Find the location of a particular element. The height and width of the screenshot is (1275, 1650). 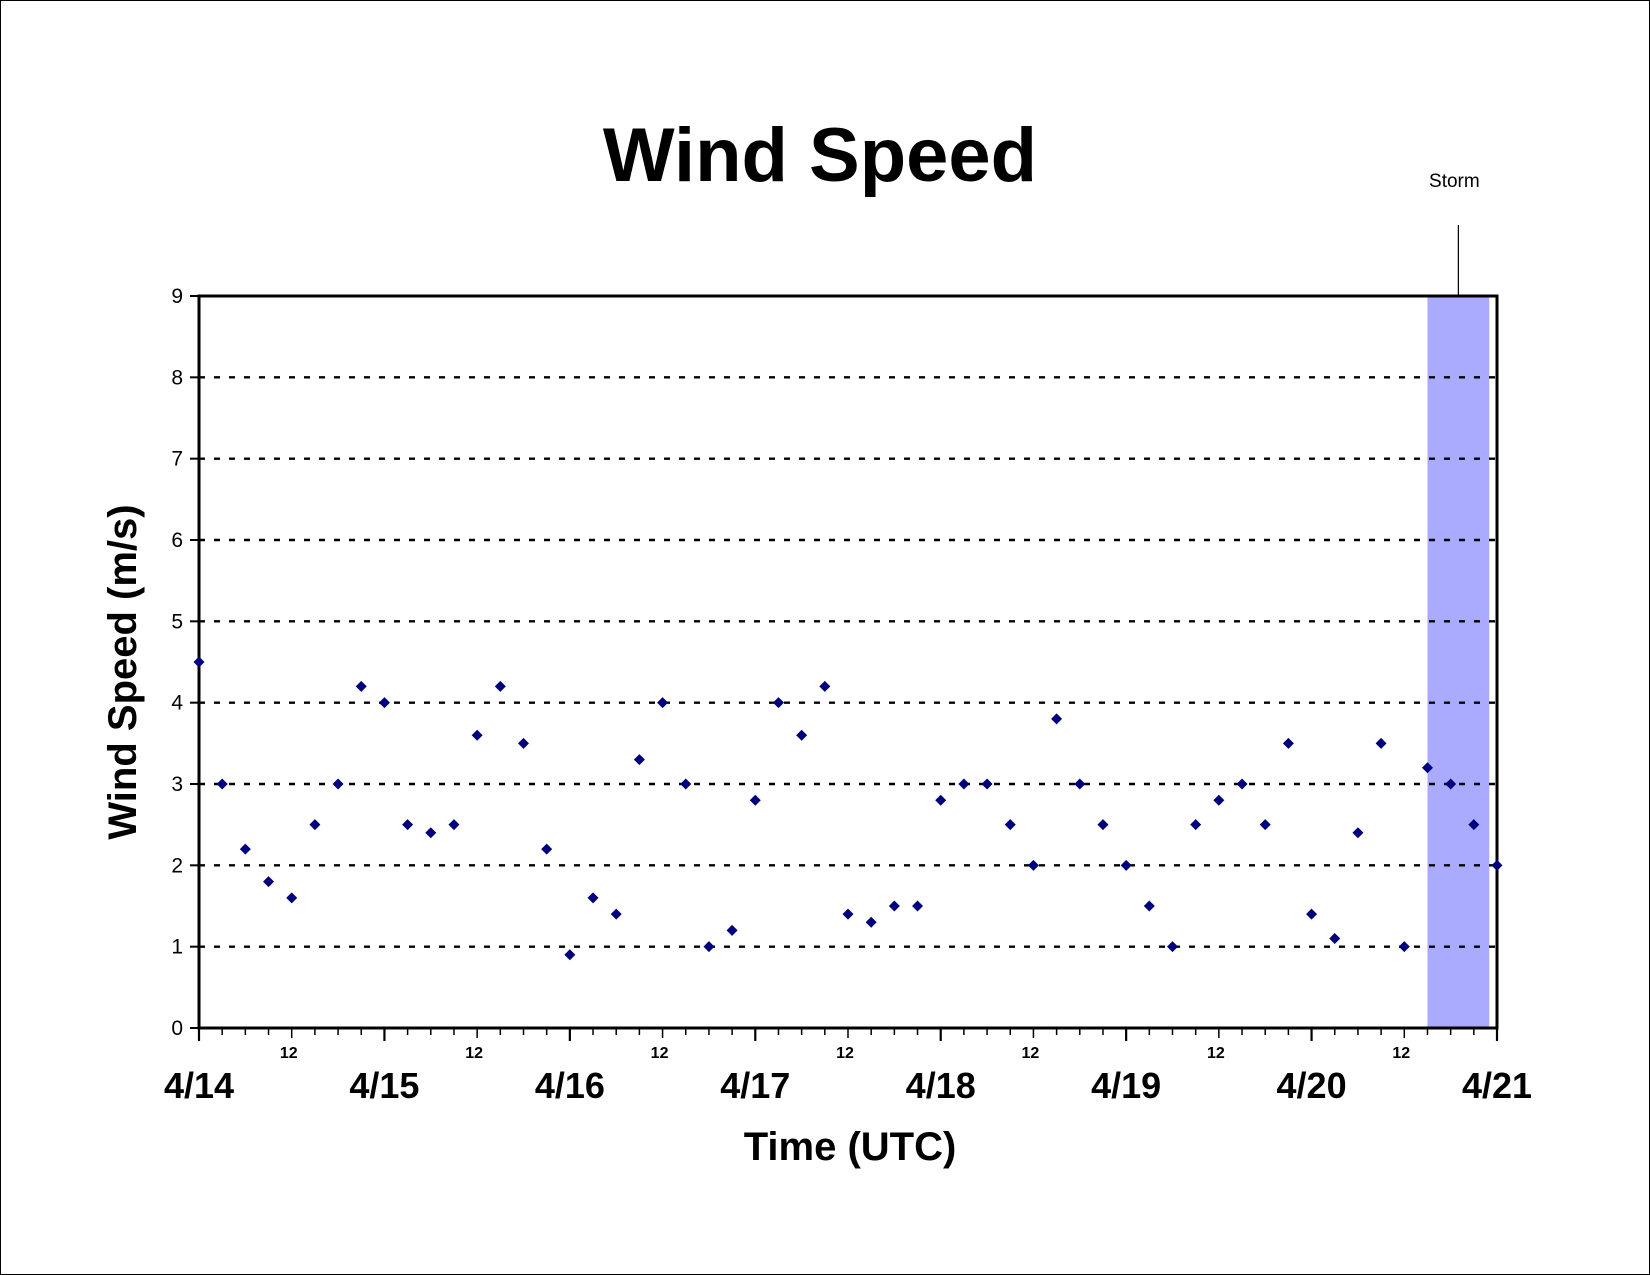

y-tick-label: 7 is located at coordinates (177, 459).